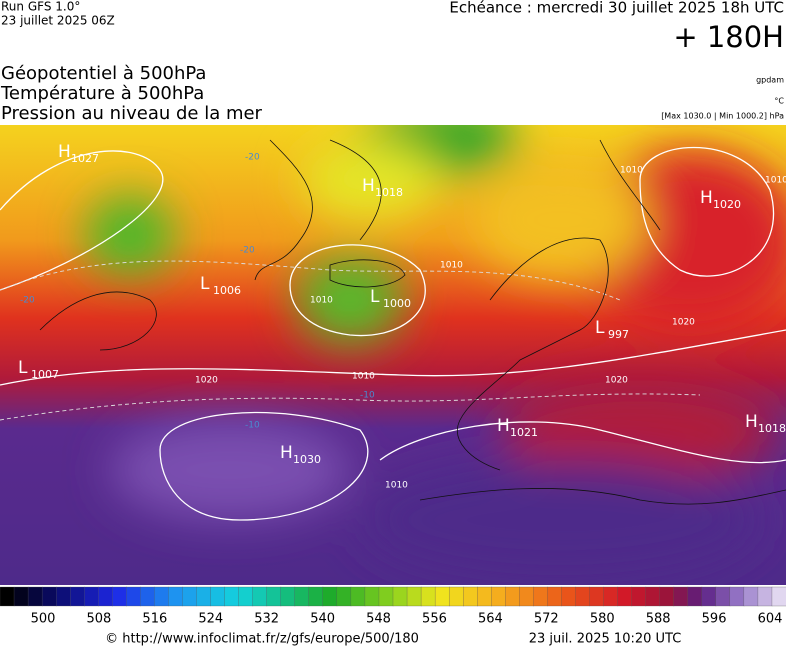 Image resolution: width=786 pixels, height=652 pixels. What do you see at coordinates (210, 619) in the screenshot?
I see `colorbar-tick-label: 524` at bounding box center [210, 619].